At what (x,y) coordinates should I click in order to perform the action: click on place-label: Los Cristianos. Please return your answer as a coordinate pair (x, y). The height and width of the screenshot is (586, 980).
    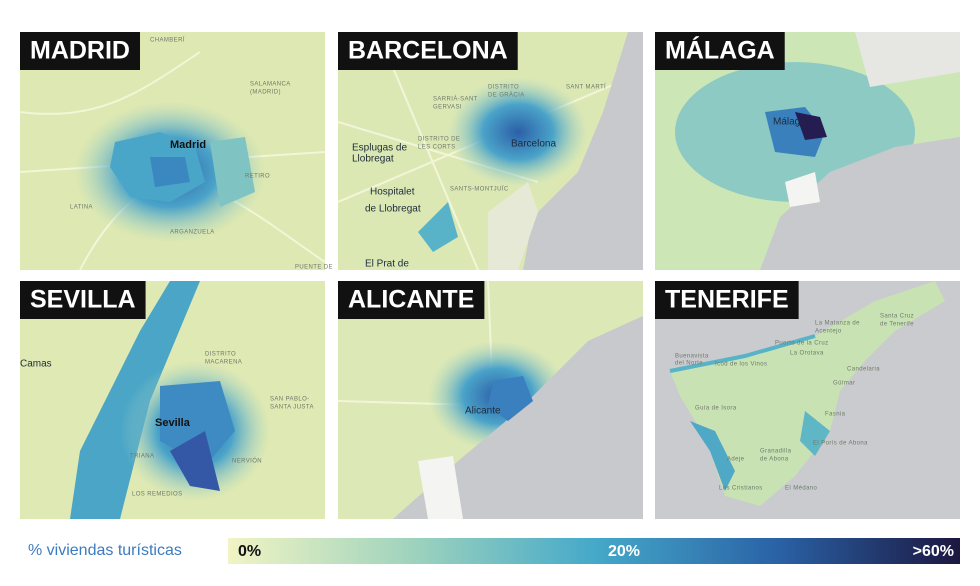
    Looking at the image, I should click on (741, 489).